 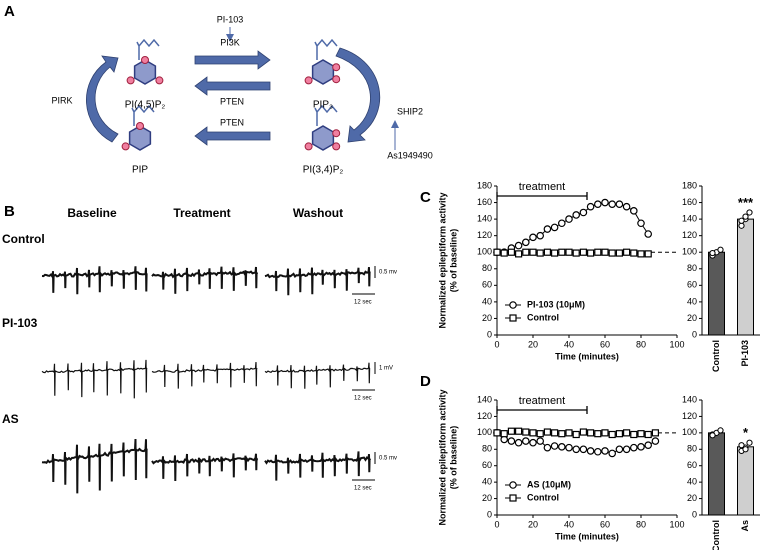 I want to click on enzyme: PI3K, so click(x=230, y=42).